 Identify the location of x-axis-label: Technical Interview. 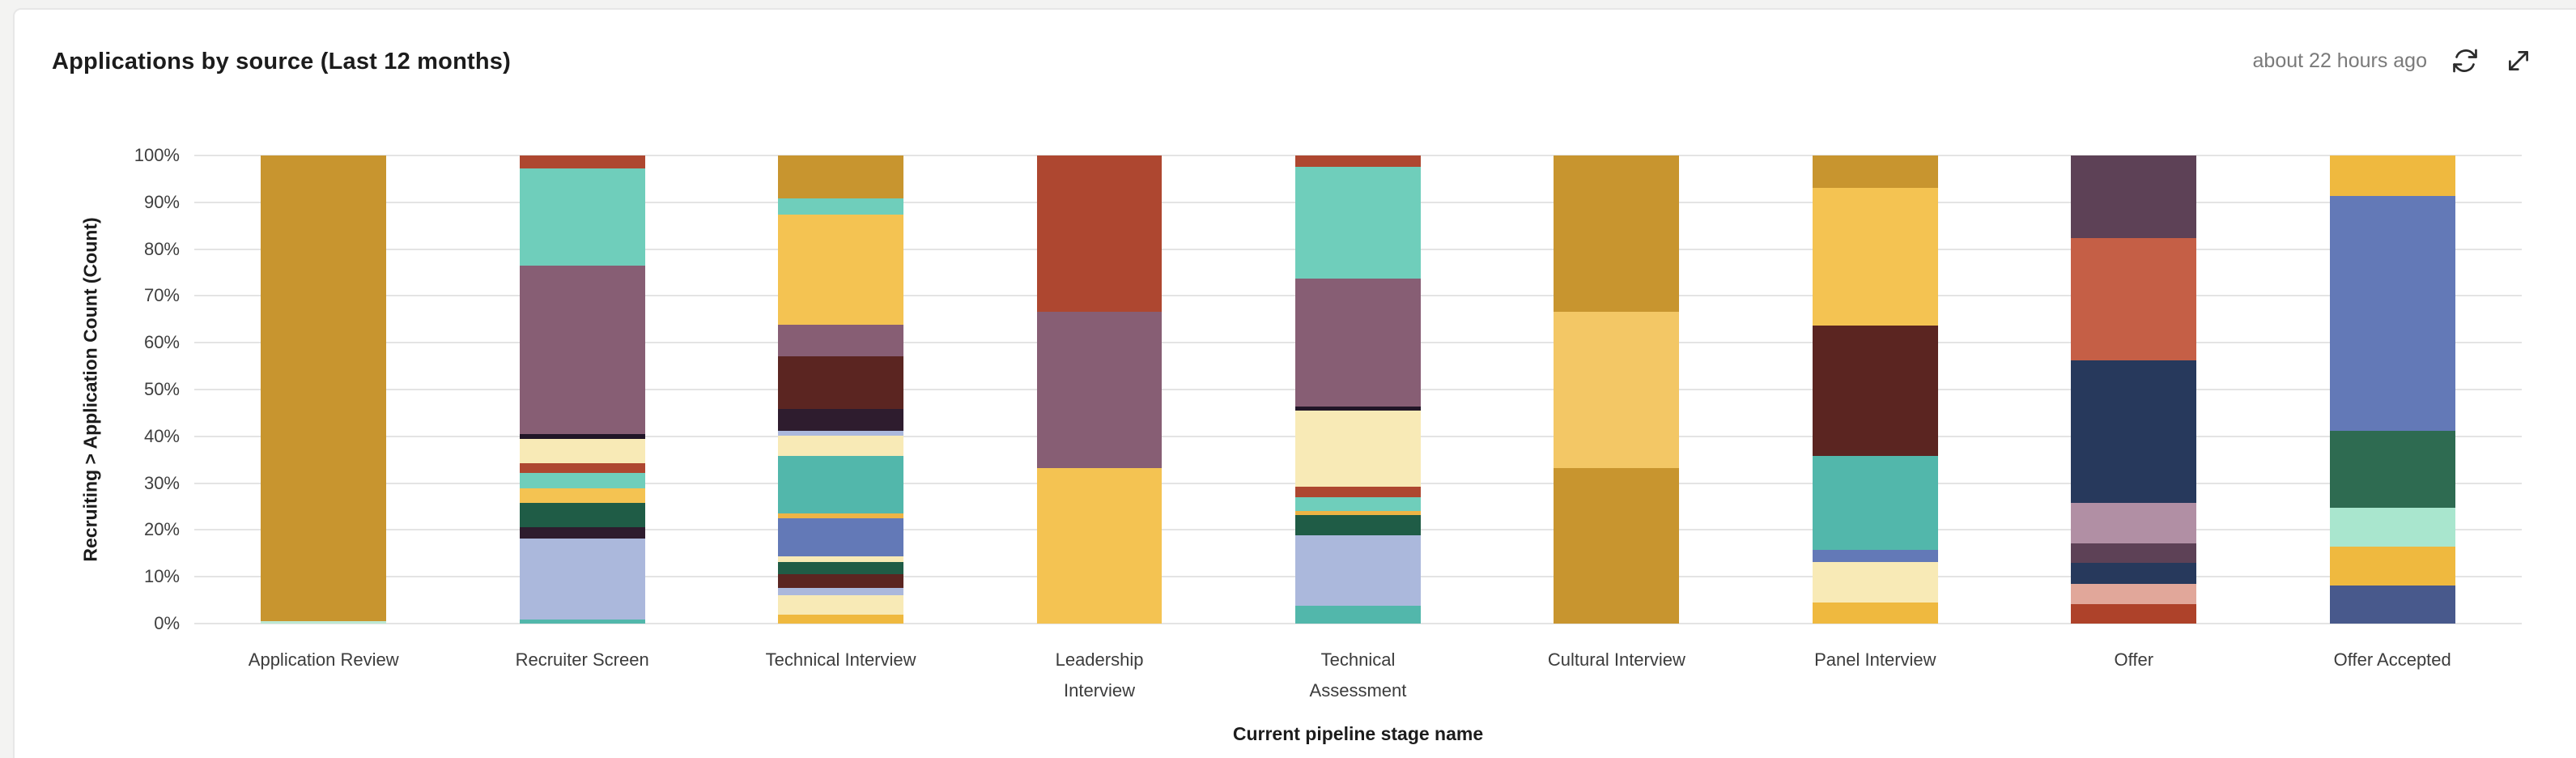
(841, 660).